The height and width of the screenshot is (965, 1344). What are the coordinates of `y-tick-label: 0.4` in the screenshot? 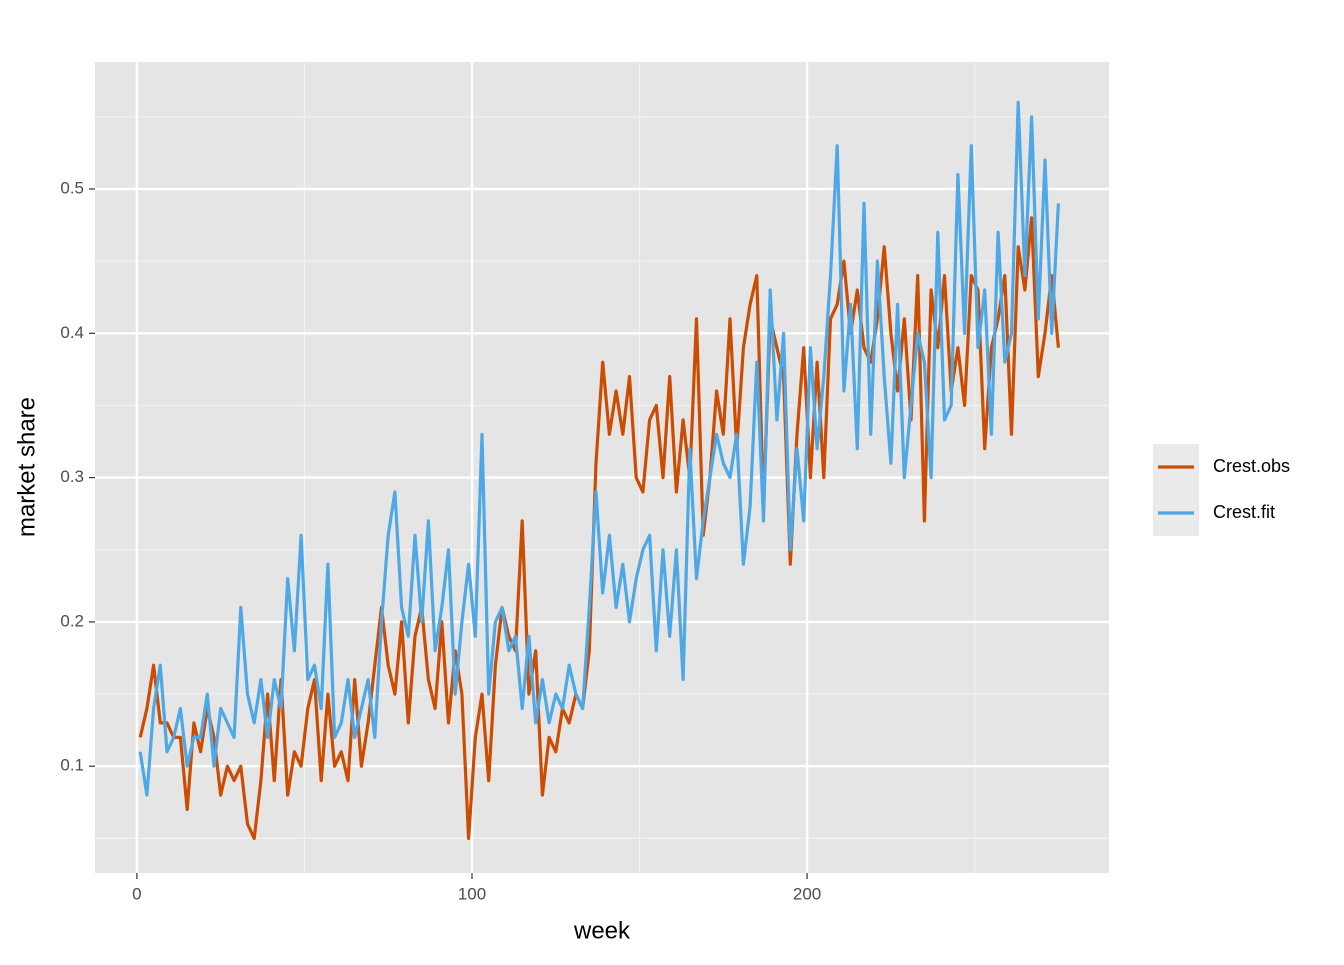 It's located at (72, 332).